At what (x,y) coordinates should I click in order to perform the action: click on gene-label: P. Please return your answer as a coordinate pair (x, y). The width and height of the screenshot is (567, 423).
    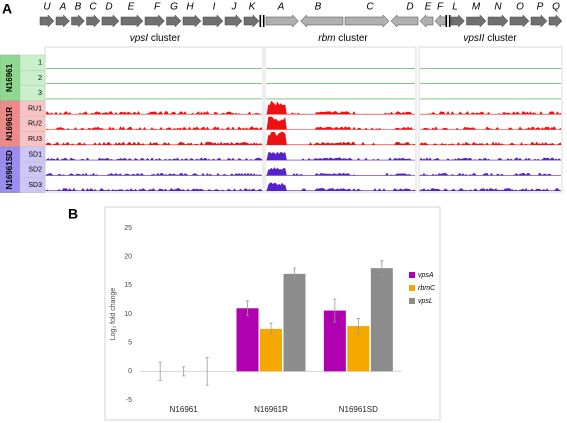
    Looking at the image, I should click on (540, 7).